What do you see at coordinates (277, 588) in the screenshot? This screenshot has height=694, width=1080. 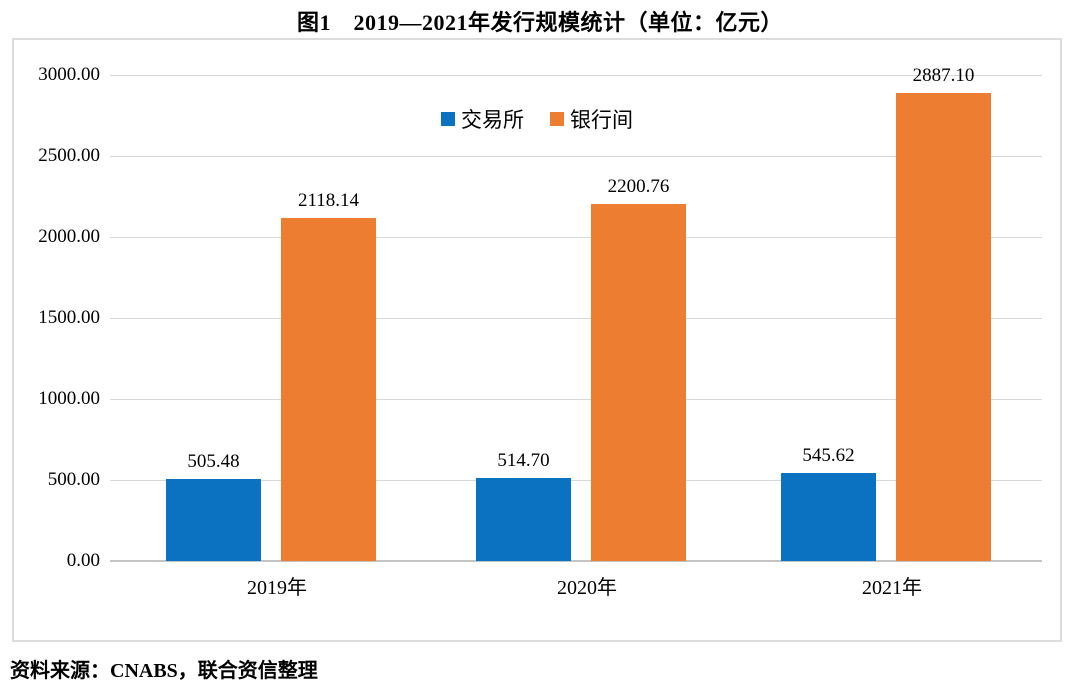 I see `x-axis-category-label: 2019年` at bounding box center [277, 588].